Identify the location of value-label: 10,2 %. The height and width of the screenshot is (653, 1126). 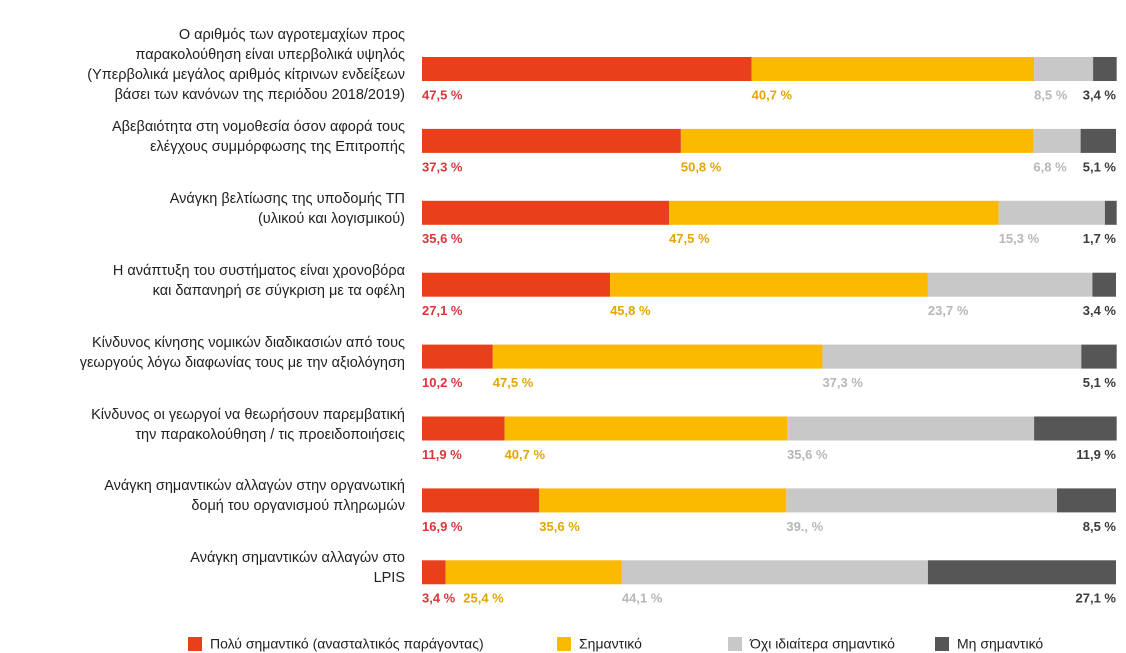
(442, 382).